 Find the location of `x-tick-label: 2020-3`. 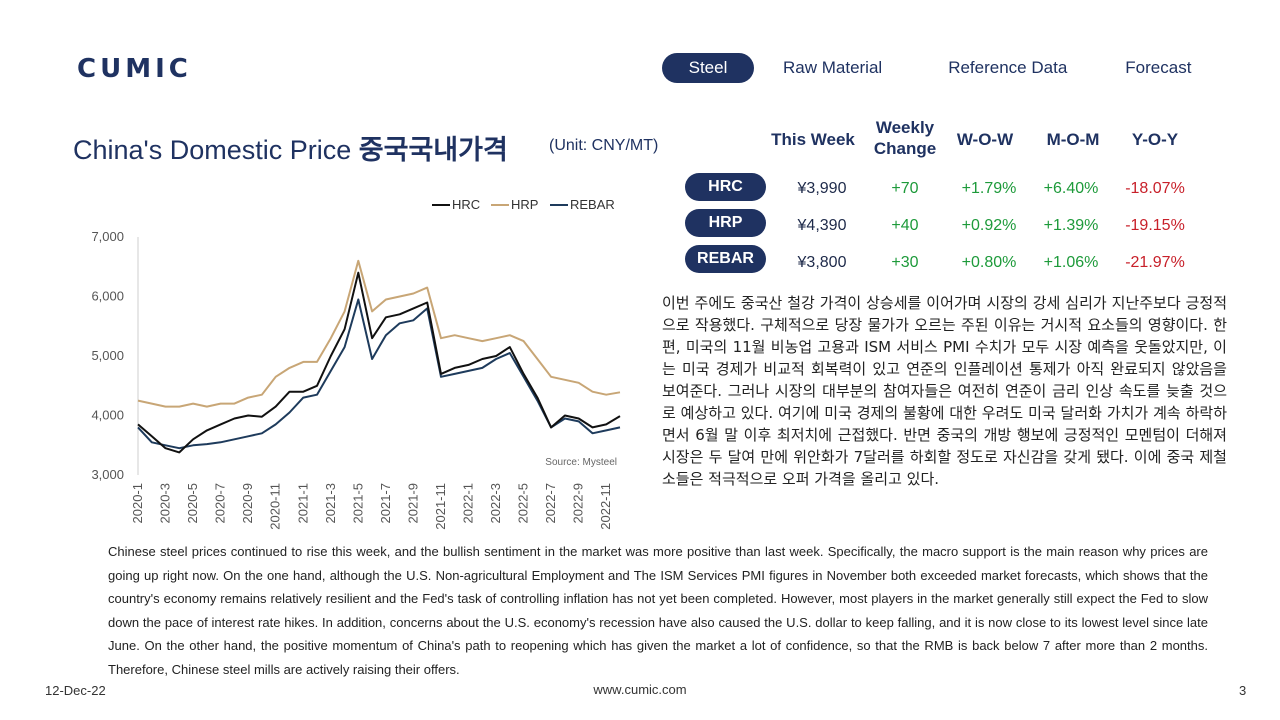

x-tick-label: 2020-3 is located at coordinates (165, 503).